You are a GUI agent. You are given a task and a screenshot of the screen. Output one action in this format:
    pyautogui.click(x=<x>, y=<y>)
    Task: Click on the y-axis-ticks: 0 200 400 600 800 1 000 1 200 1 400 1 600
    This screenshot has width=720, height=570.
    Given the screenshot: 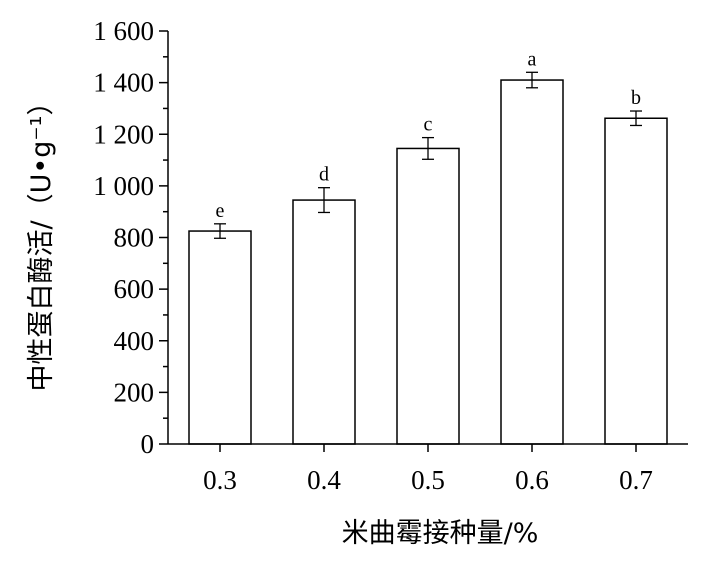 What is the action you would take?
    pyautogui.click(x=130, y=237)
    